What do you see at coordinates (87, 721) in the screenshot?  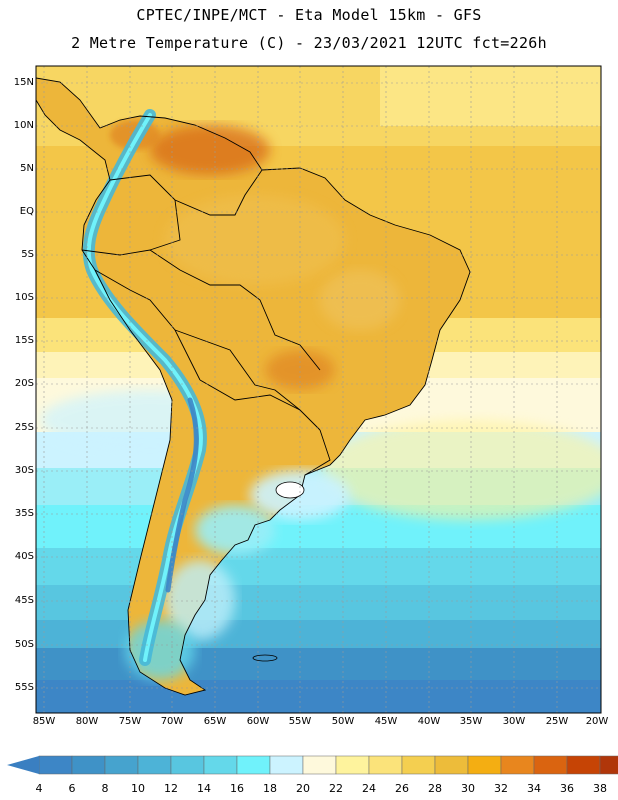 I see `lon-label: 80W` at bounding box center [87, 721].